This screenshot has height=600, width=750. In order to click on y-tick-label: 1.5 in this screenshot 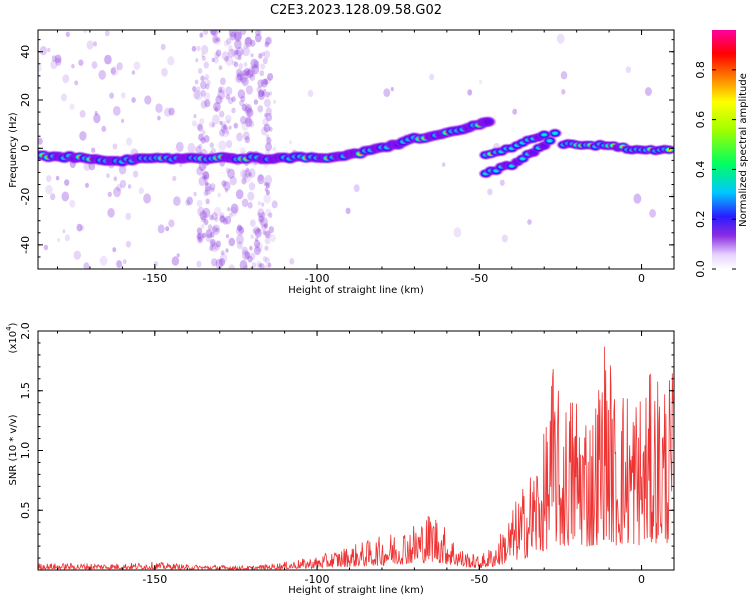, I will do `click(25, 391)`.